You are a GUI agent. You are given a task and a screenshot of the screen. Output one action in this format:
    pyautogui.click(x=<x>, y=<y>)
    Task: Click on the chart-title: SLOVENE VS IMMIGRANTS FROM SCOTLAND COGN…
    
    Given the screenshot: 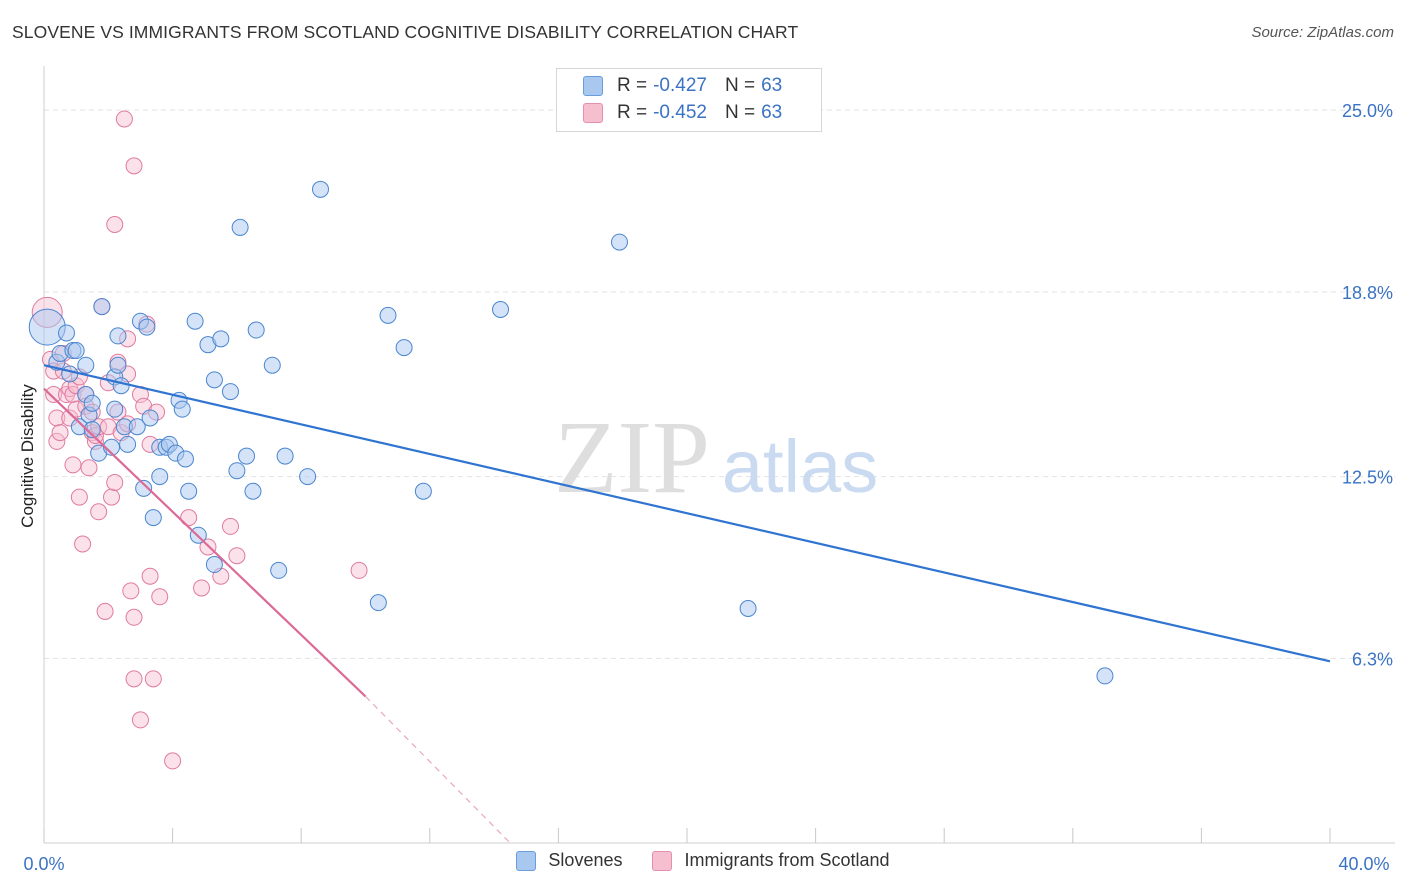 What is the action you would take?
    pyautogui.click(x=405, y=32)
    